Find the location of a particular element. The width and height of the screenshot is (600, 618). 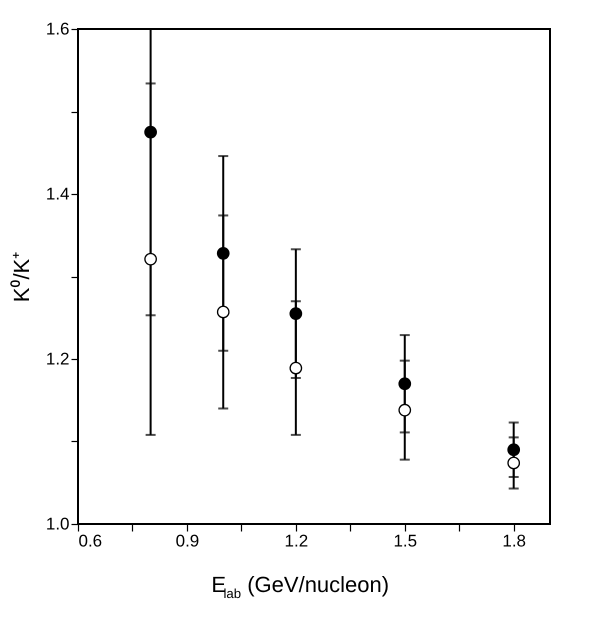

y-tick-label: 1.4 is located at coordinates (58, 194).